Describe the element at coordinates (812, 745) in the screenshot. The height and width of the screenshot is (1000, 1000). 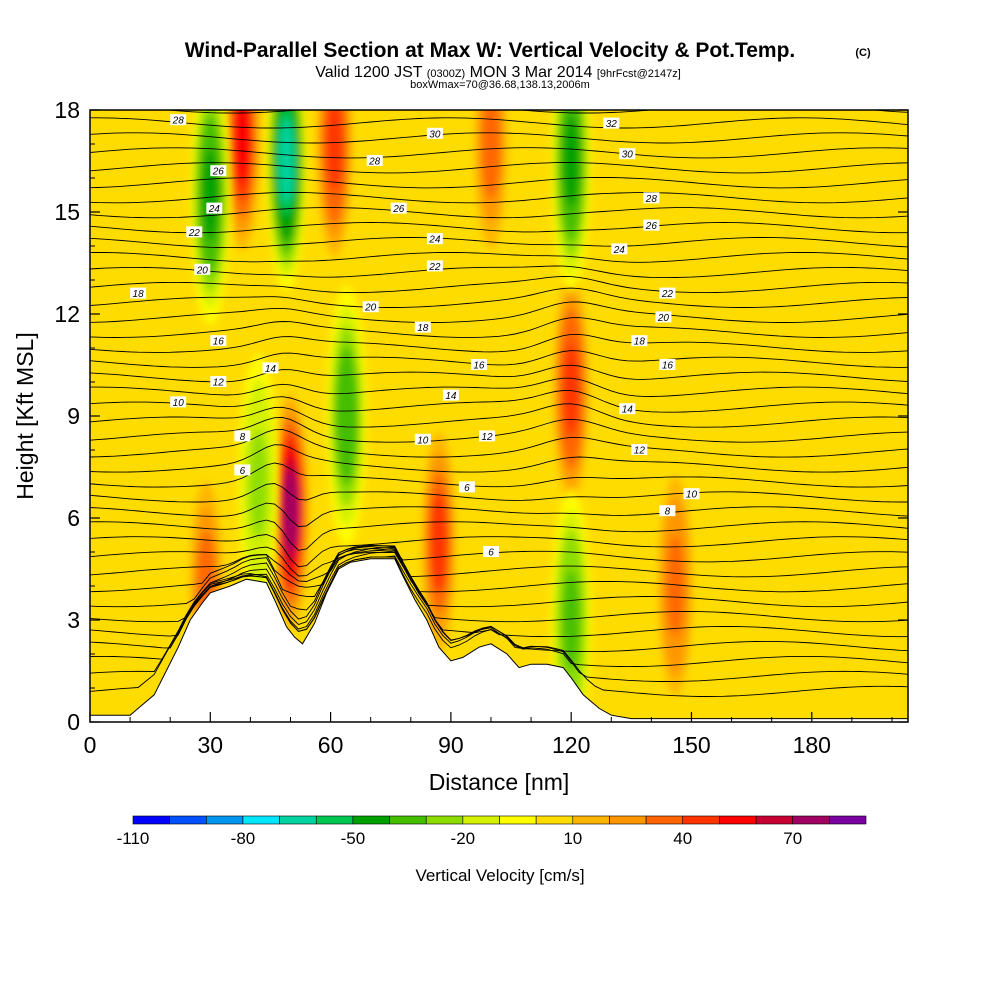
I see `x-tick-label: 180` at that location.